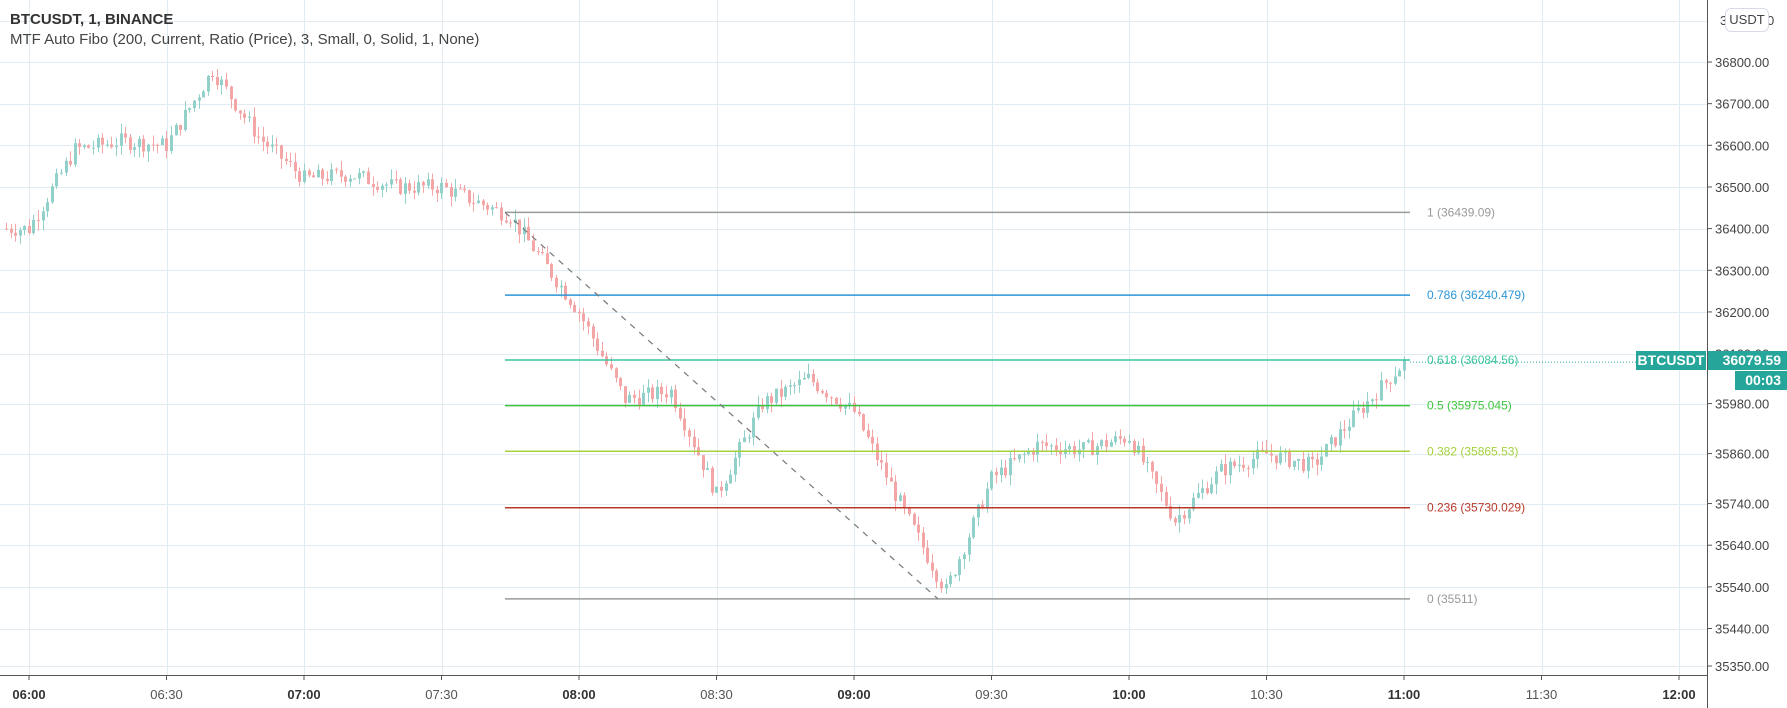 This screenshot has height=708, width=1787. Describe the element at coordinates (1542, 694) in the screenshot. I see `time-tick-label: 11:30` at that location.